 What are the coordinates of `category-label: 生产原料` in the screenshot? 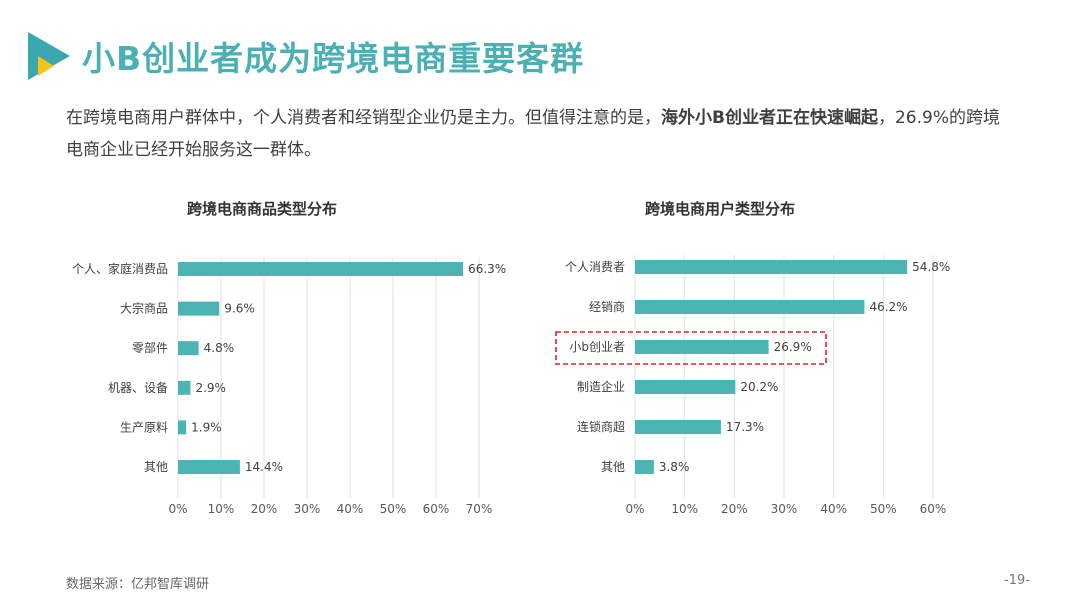 It's located at (144, 427).